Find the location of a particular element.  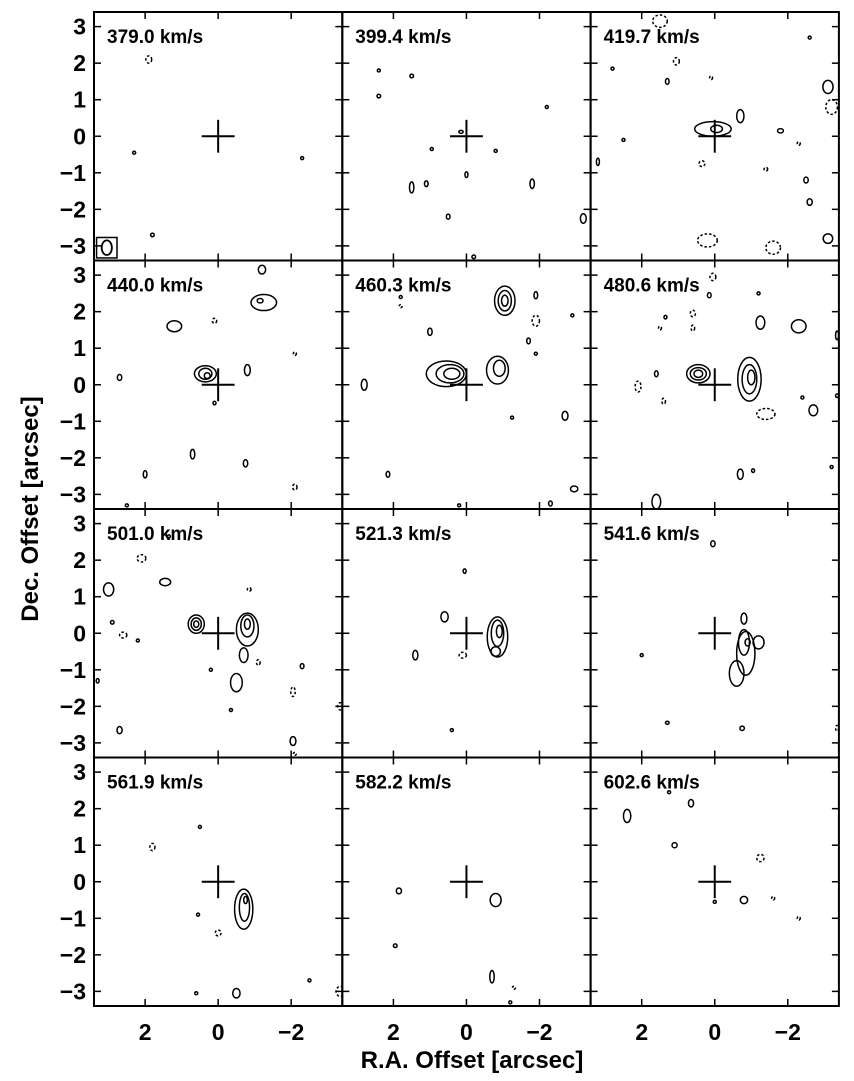

velocity-label: 440.0 km/s is located at coordinates (155, 286).